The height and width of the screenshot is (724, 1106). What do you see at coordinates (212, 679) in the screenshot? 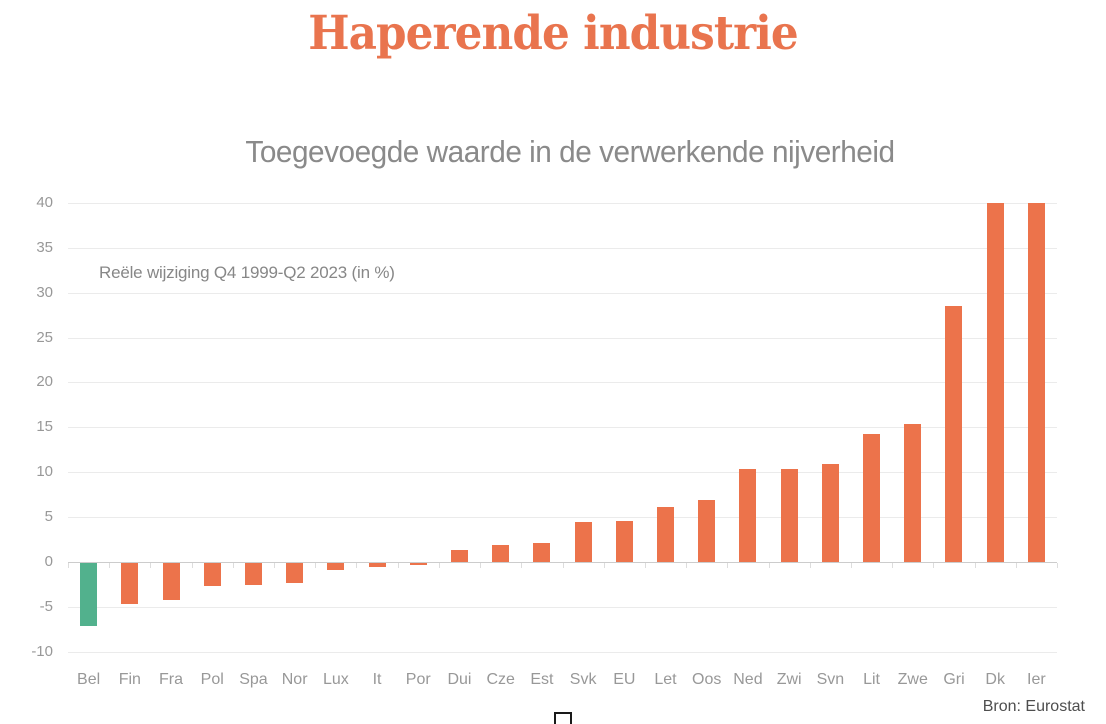
I see `x-tick-label-Pol: Pol` at bounding box center [212, 679].